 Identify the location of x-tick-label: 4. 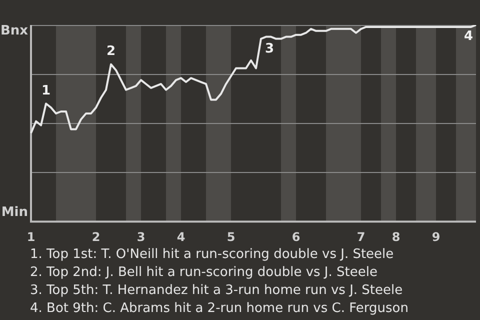
(181, 237).